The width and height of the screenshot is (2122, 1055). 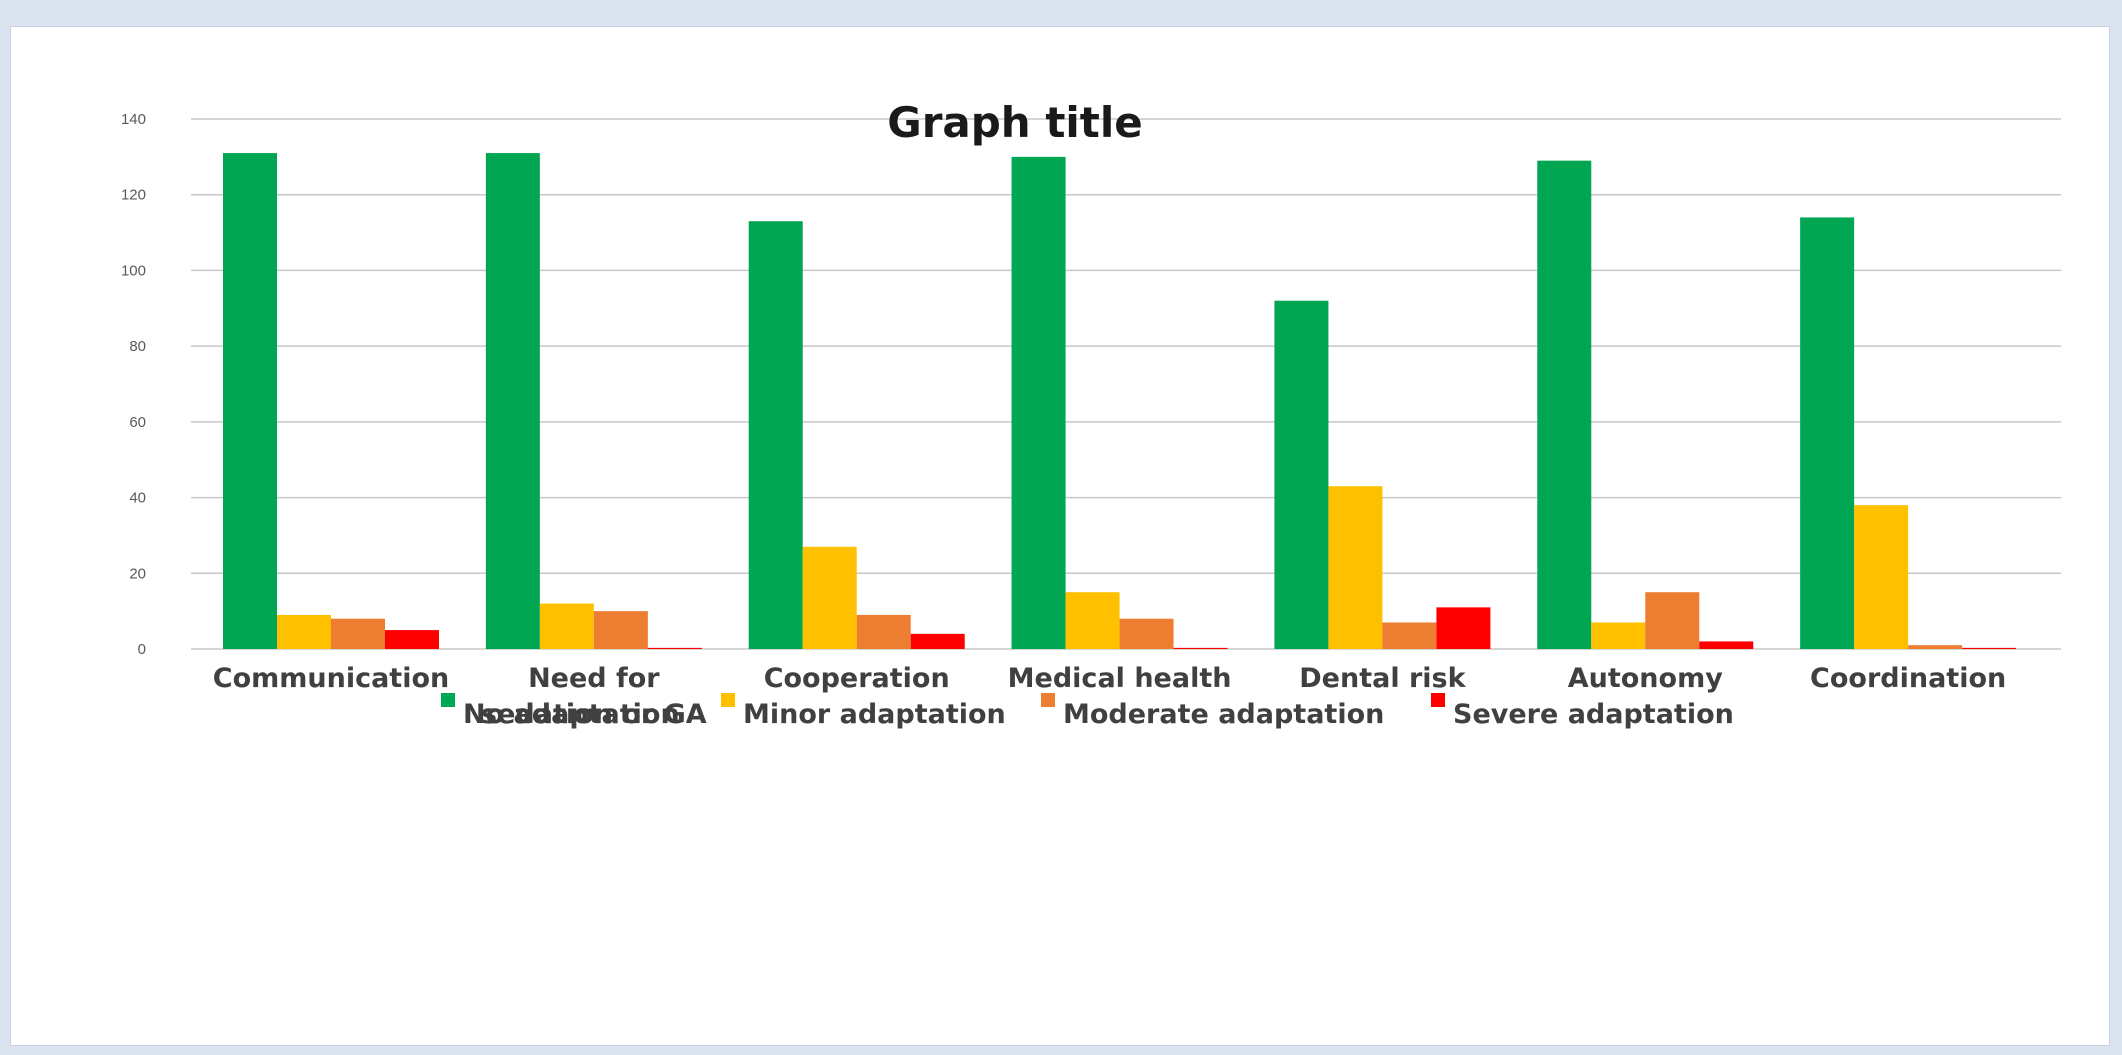 I want to click on y-tick-label: 0, so click(x=142, y=649).